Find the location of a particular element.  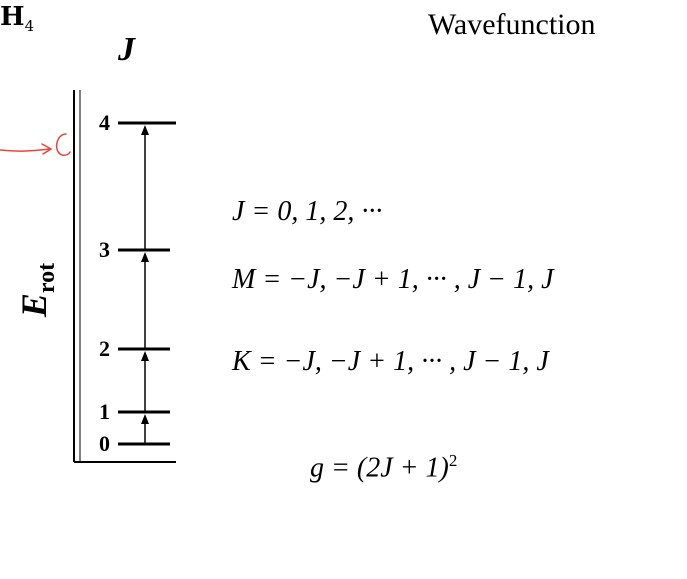

degeneracy-expression: g = (2J + 1) is located at coordinates (379, 468).